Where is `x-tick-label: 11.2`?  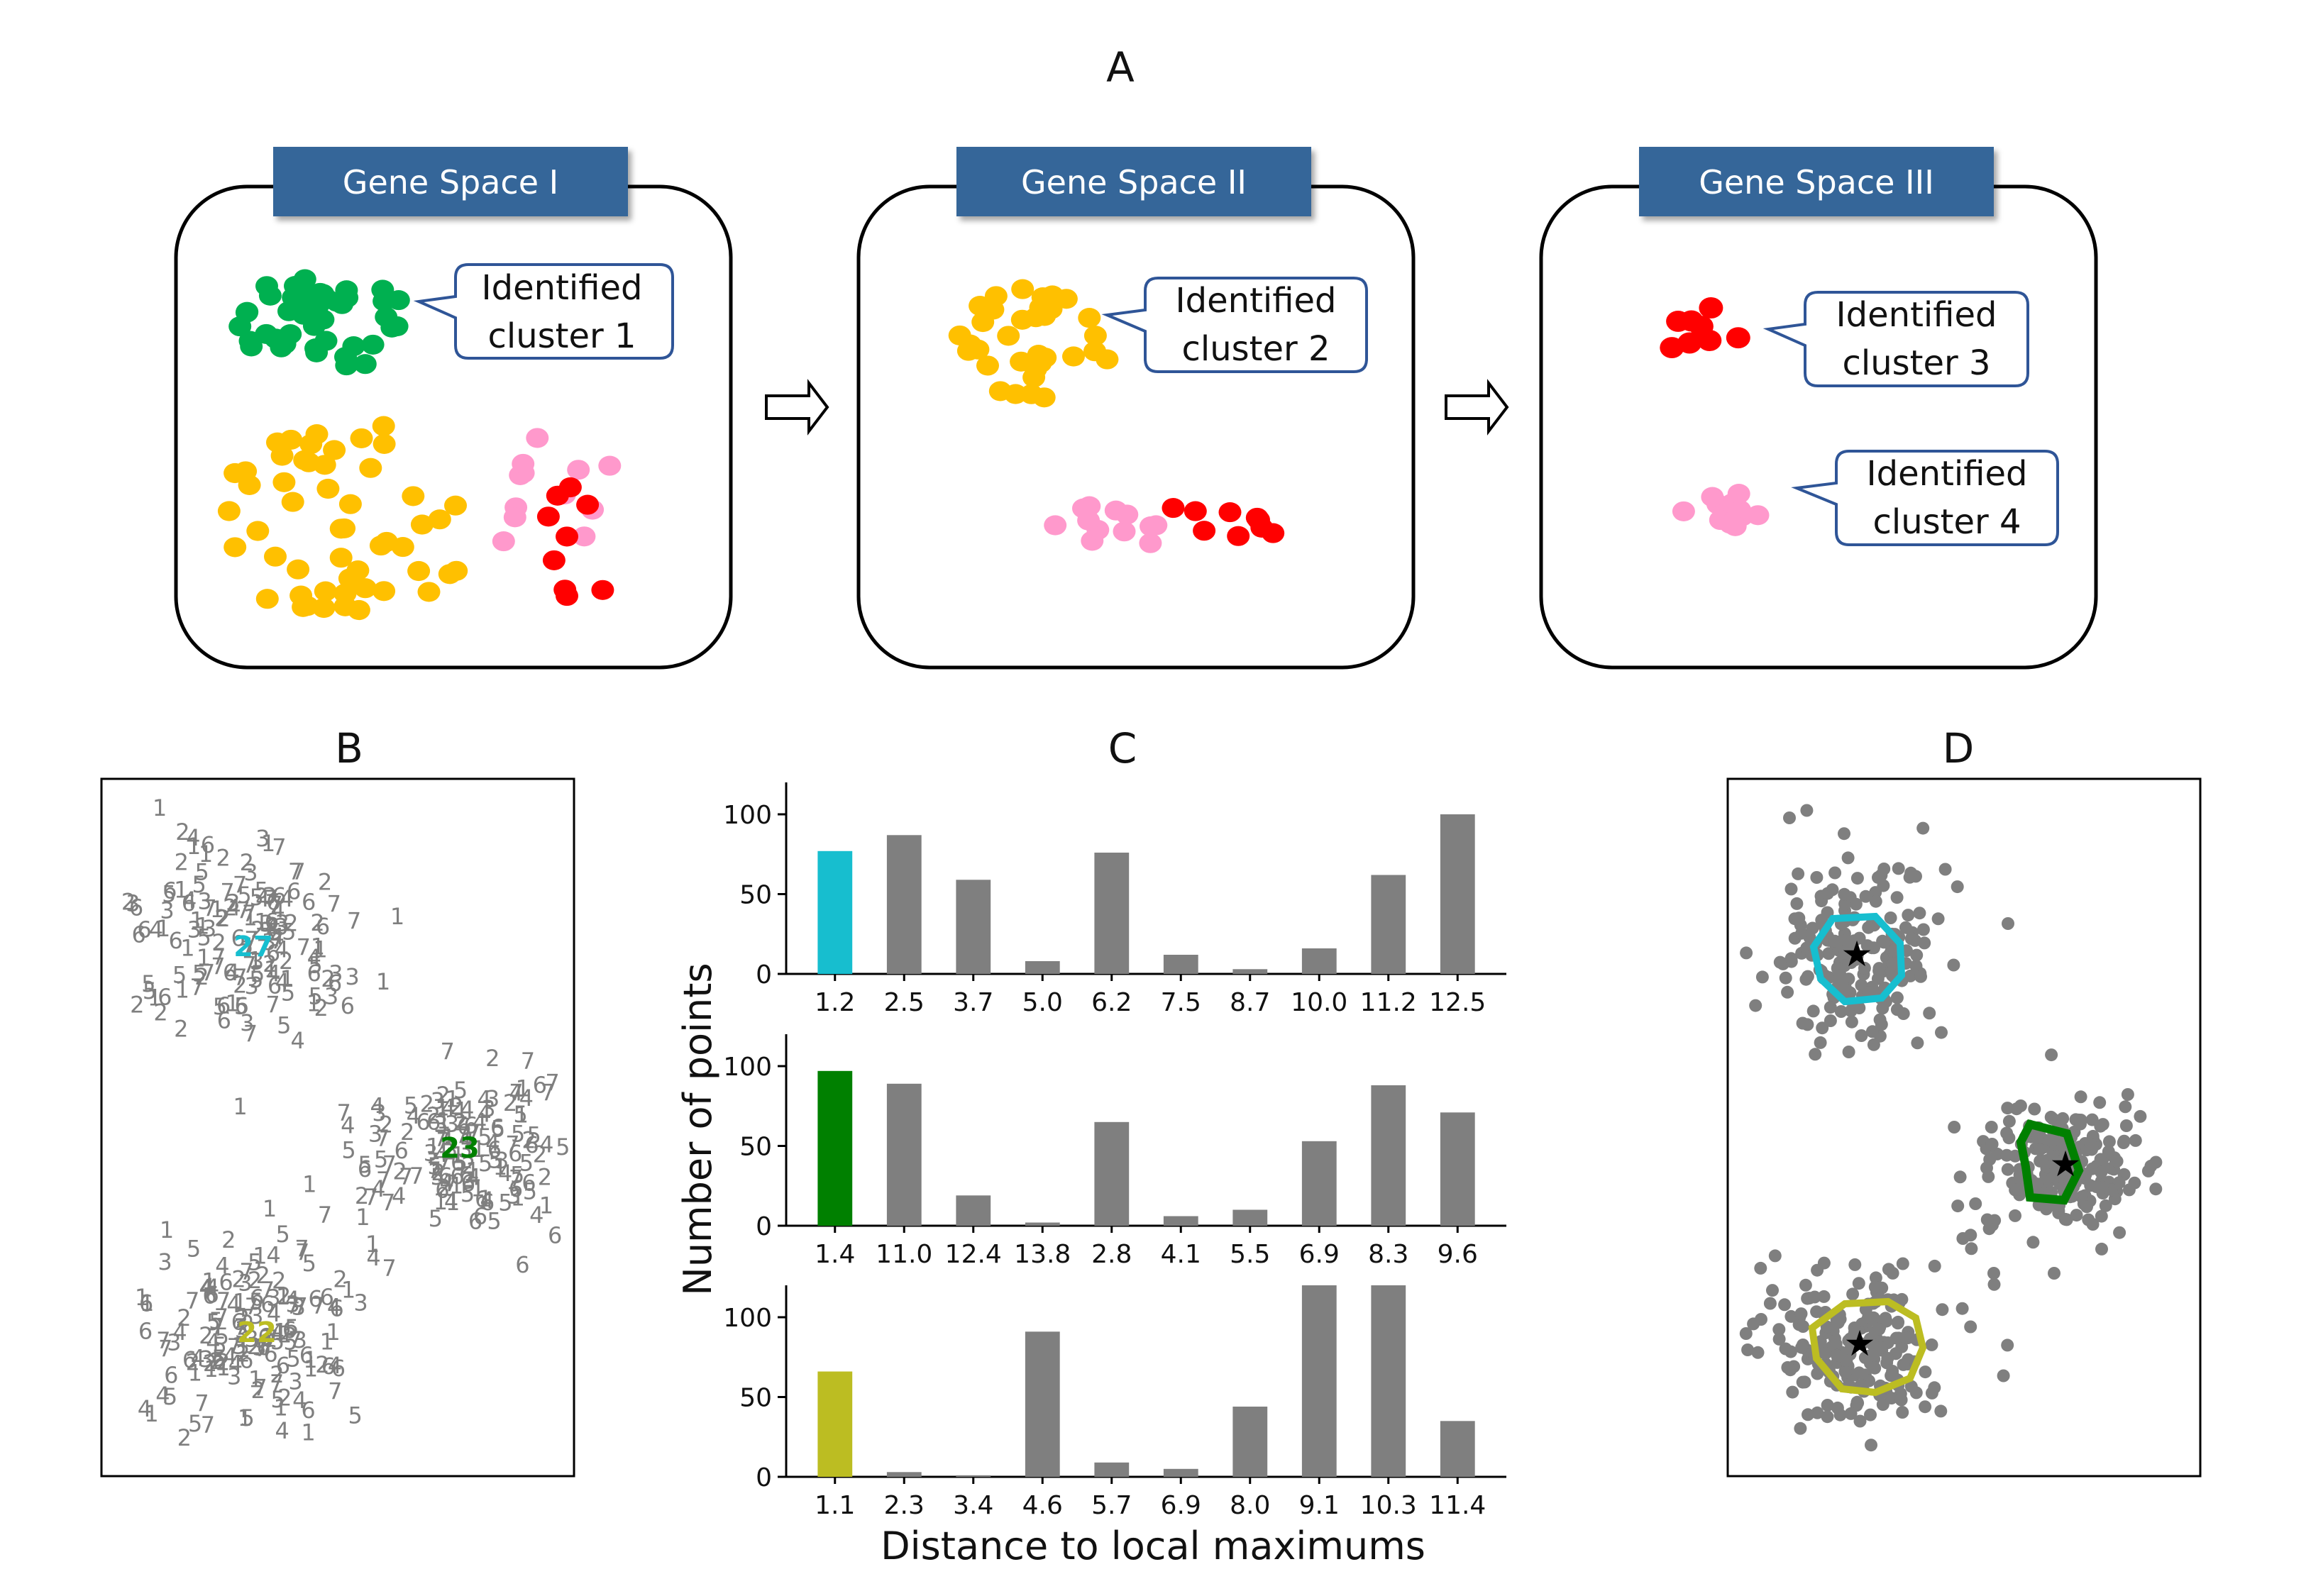 x-tick-label: 11.2 is located at coordinates (1388, 1002).